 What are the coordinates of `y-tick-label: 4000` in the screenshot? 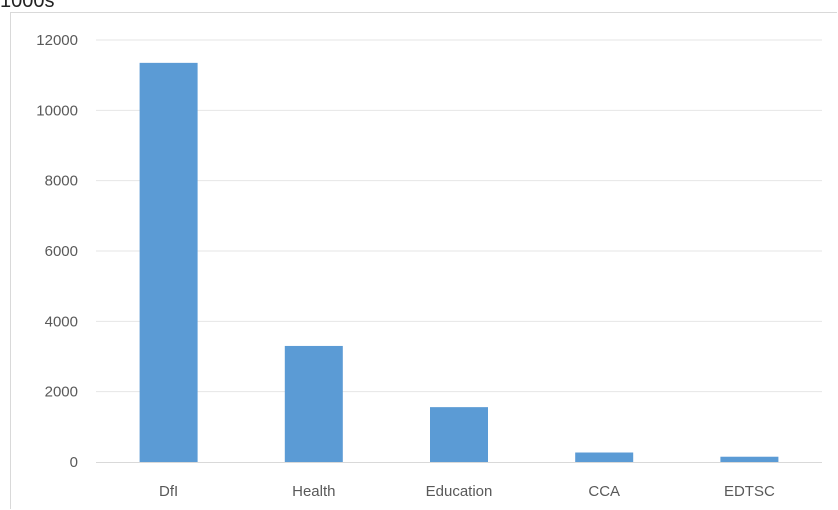 It's located at (61, 321).